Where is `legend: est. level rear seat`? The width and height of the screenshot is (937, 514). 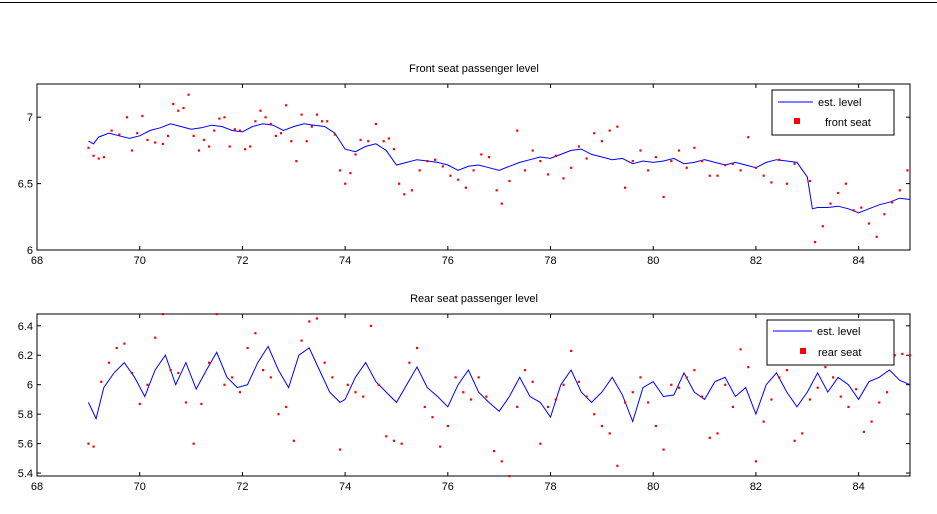
legend: est. level rear seat is located at coordinates (830, 342).